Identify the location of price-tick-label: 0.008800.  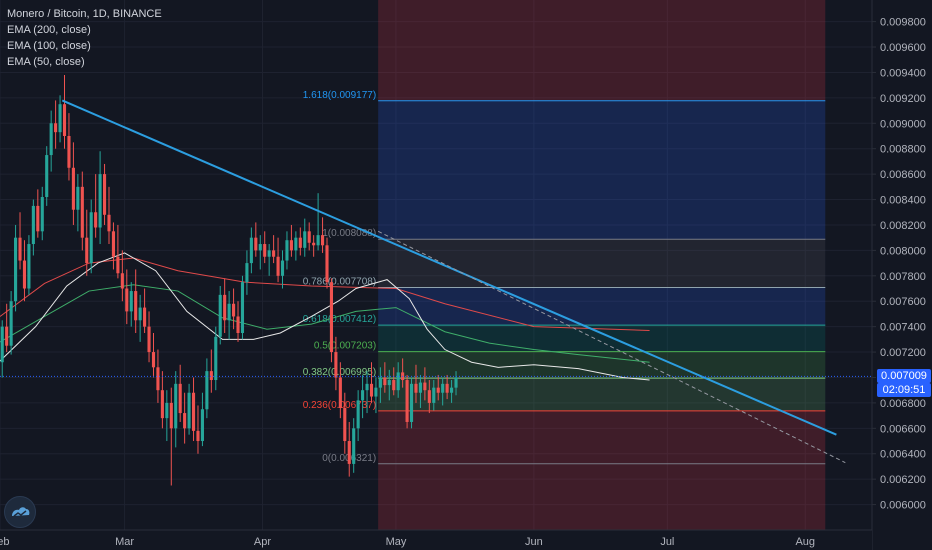
(903, 150).